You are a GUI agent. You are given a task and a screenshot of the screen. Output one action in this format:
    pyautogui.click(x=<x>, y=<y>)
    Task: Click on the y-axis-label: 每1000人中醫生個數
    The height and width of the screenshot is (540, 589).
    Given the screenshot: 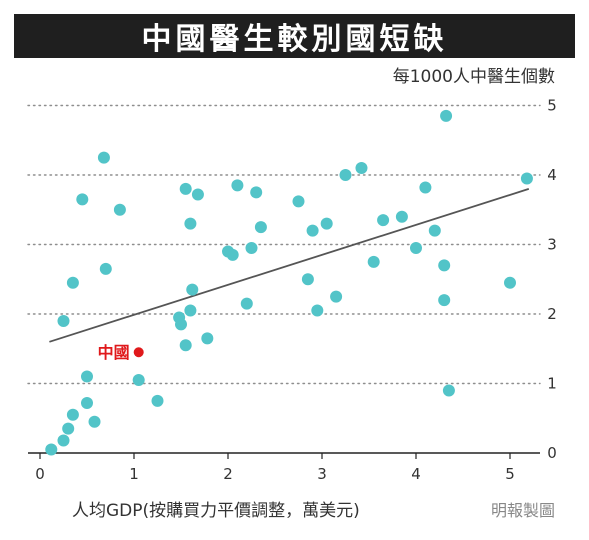 What is the action you would take?
    pyautogui.click(x=474, y=77)
    